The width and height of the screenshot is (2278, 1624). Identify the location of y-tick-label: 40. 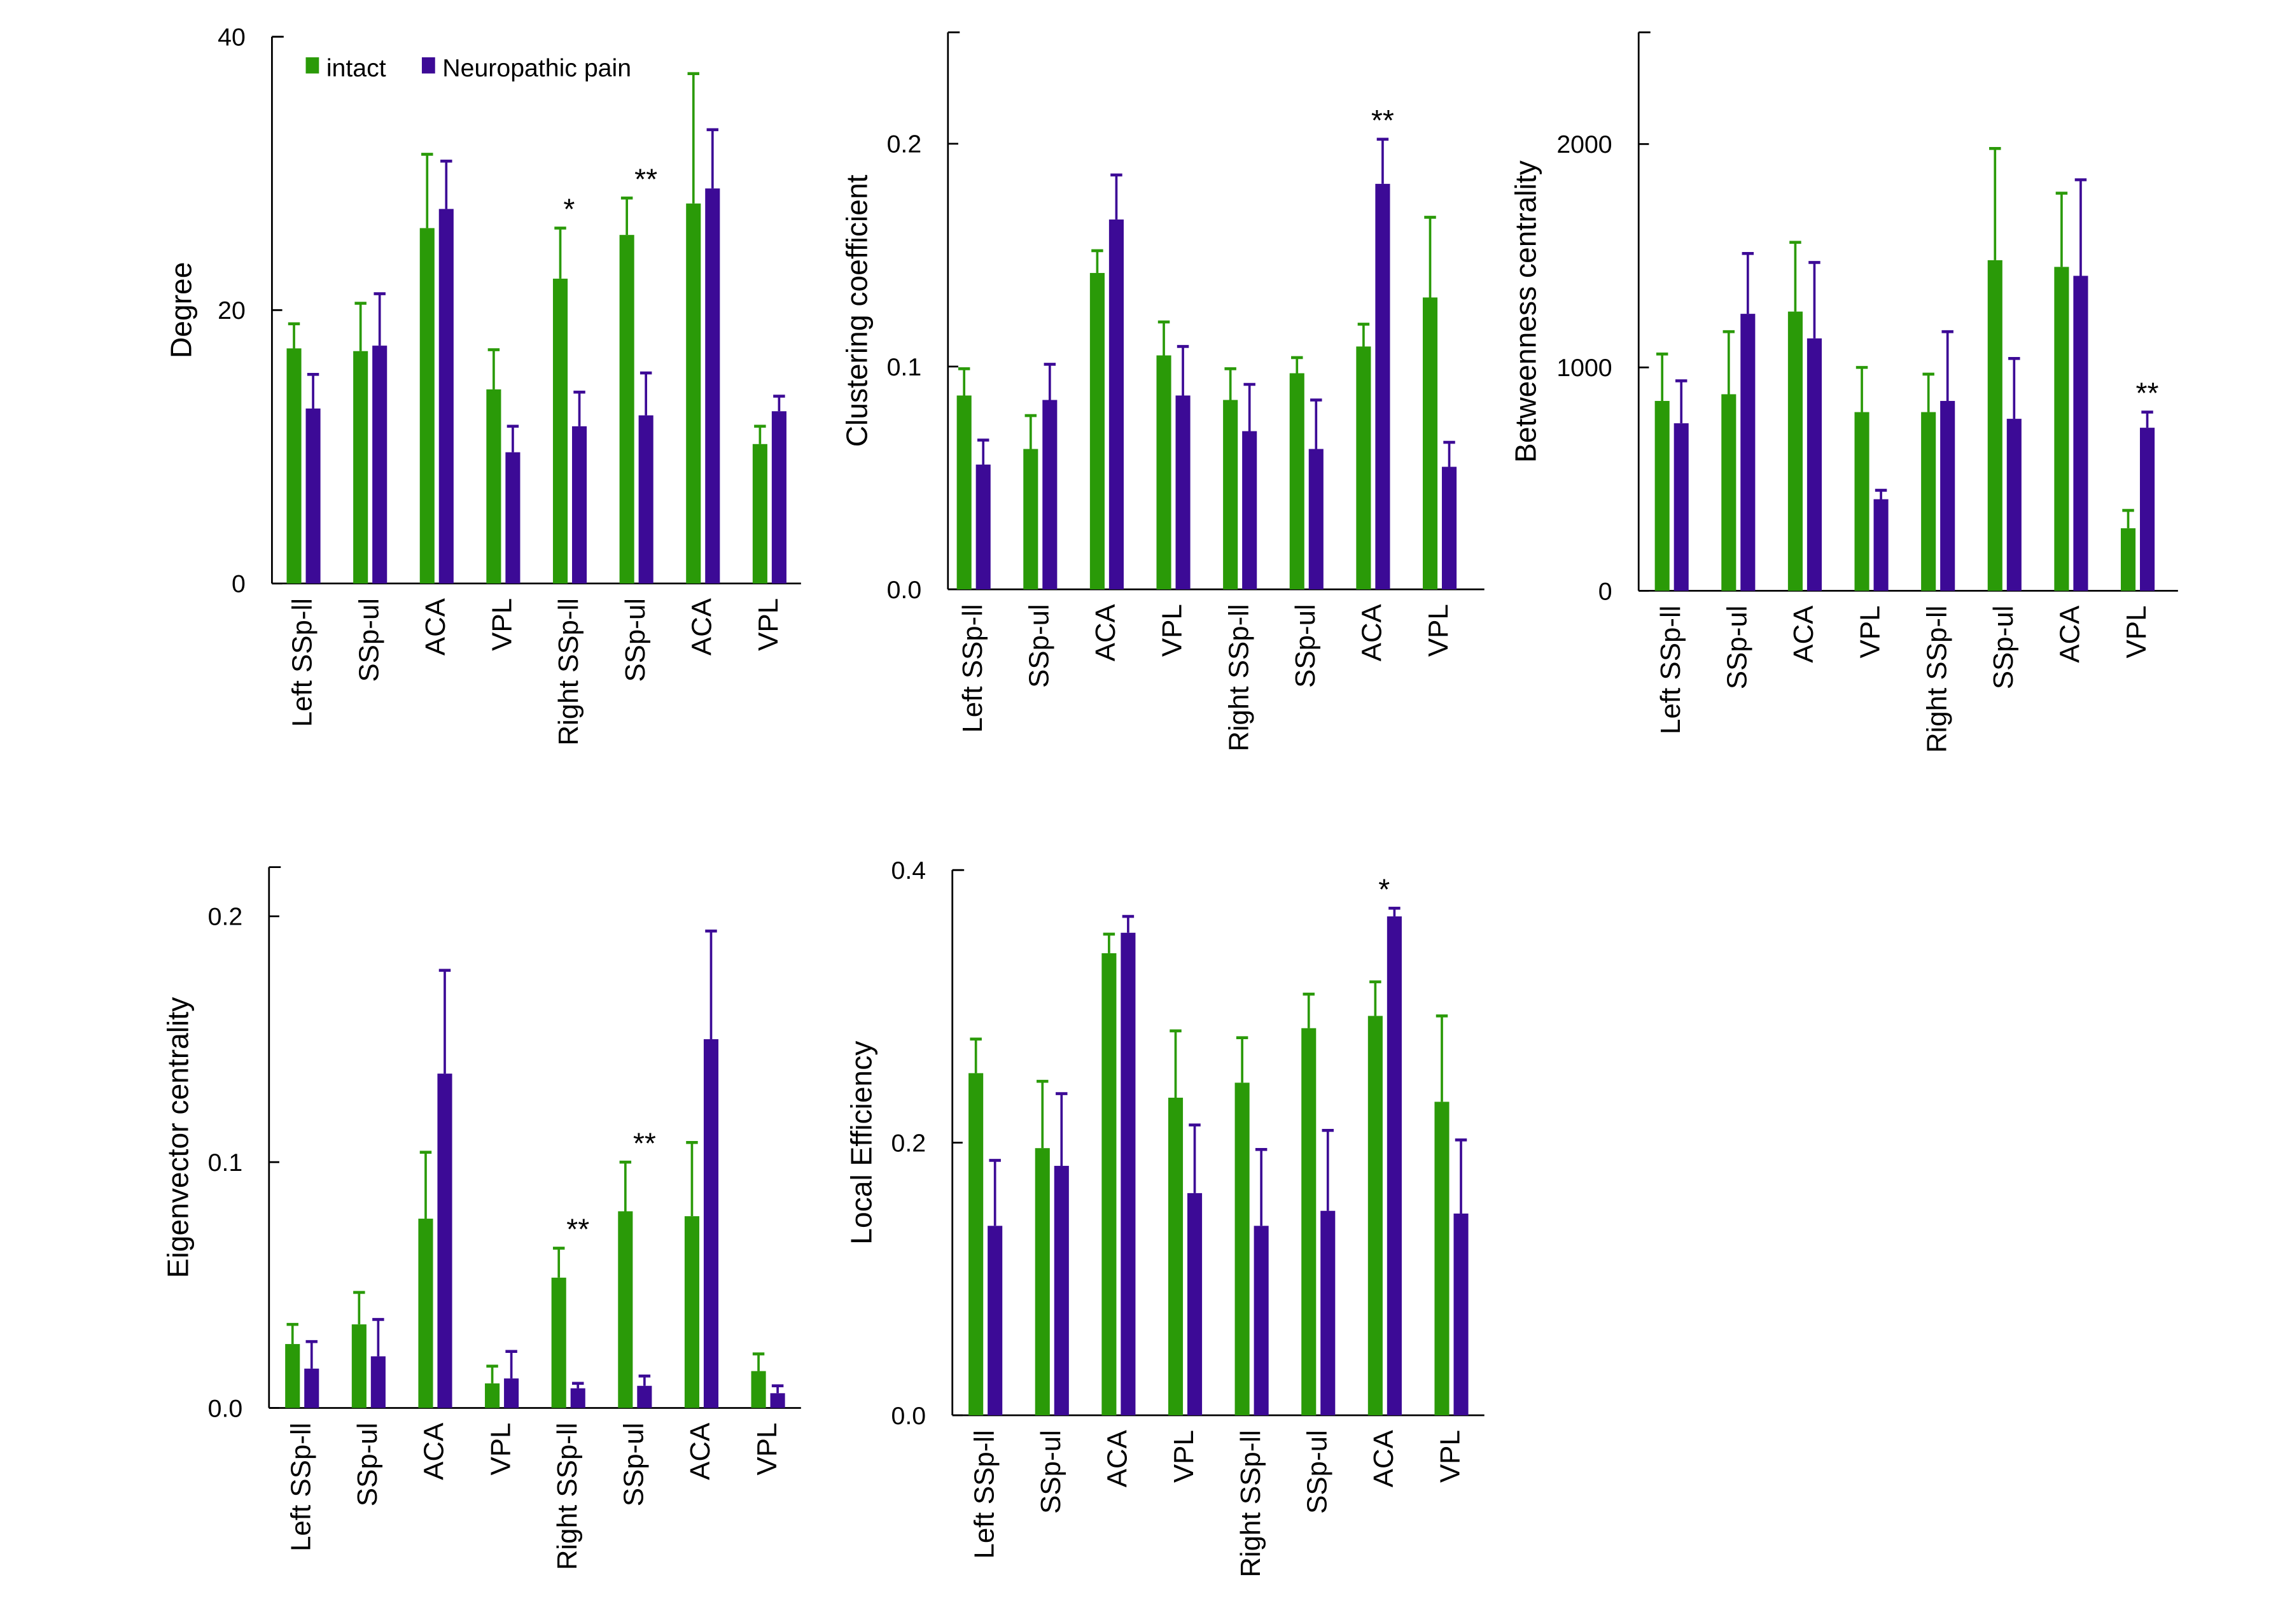
(232, 38).